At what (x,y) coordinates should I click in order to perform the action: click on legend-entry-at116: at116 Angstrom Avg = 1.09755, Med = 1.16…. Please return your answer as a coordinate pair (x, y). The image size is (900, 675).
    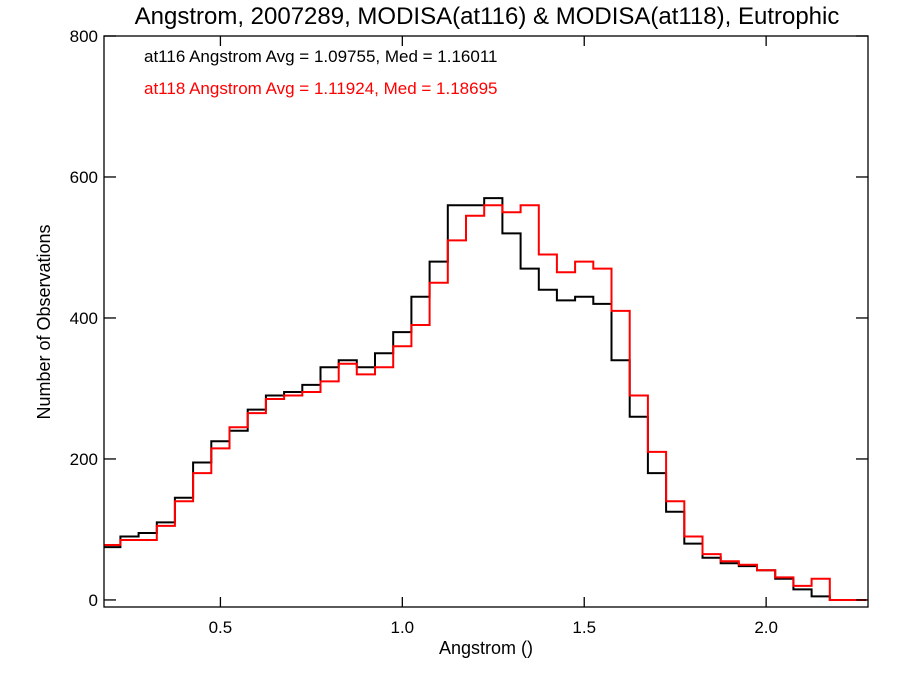
    Looking at the image, I should click on (321, 56).